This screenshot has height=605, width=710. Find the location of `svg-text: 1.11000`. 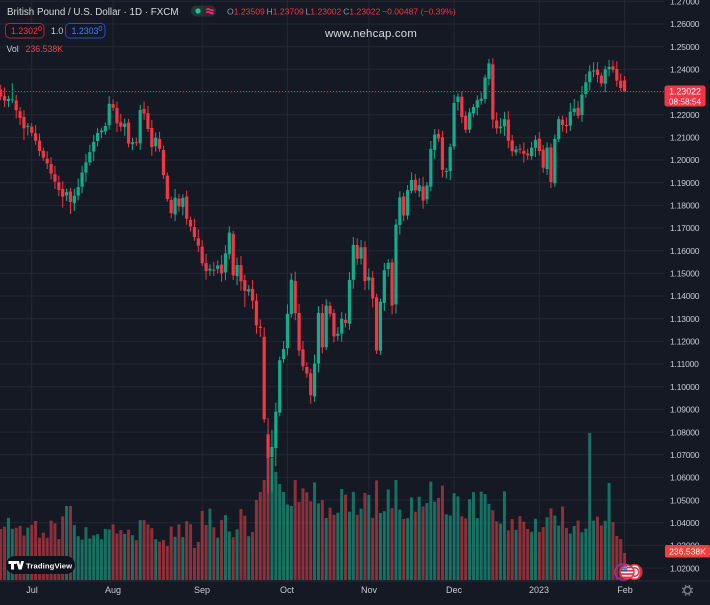

svg-text: 1.11000 is located at coordinates (684, 364).